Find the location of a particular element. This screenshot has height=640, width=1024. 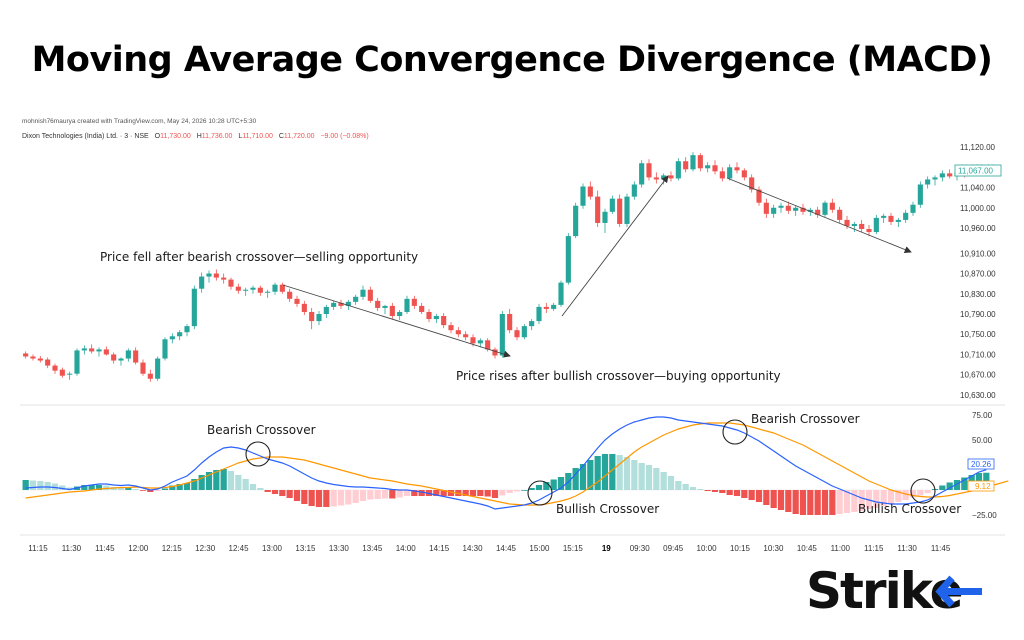

signal-last-tag is located at coordinates (981, 486).